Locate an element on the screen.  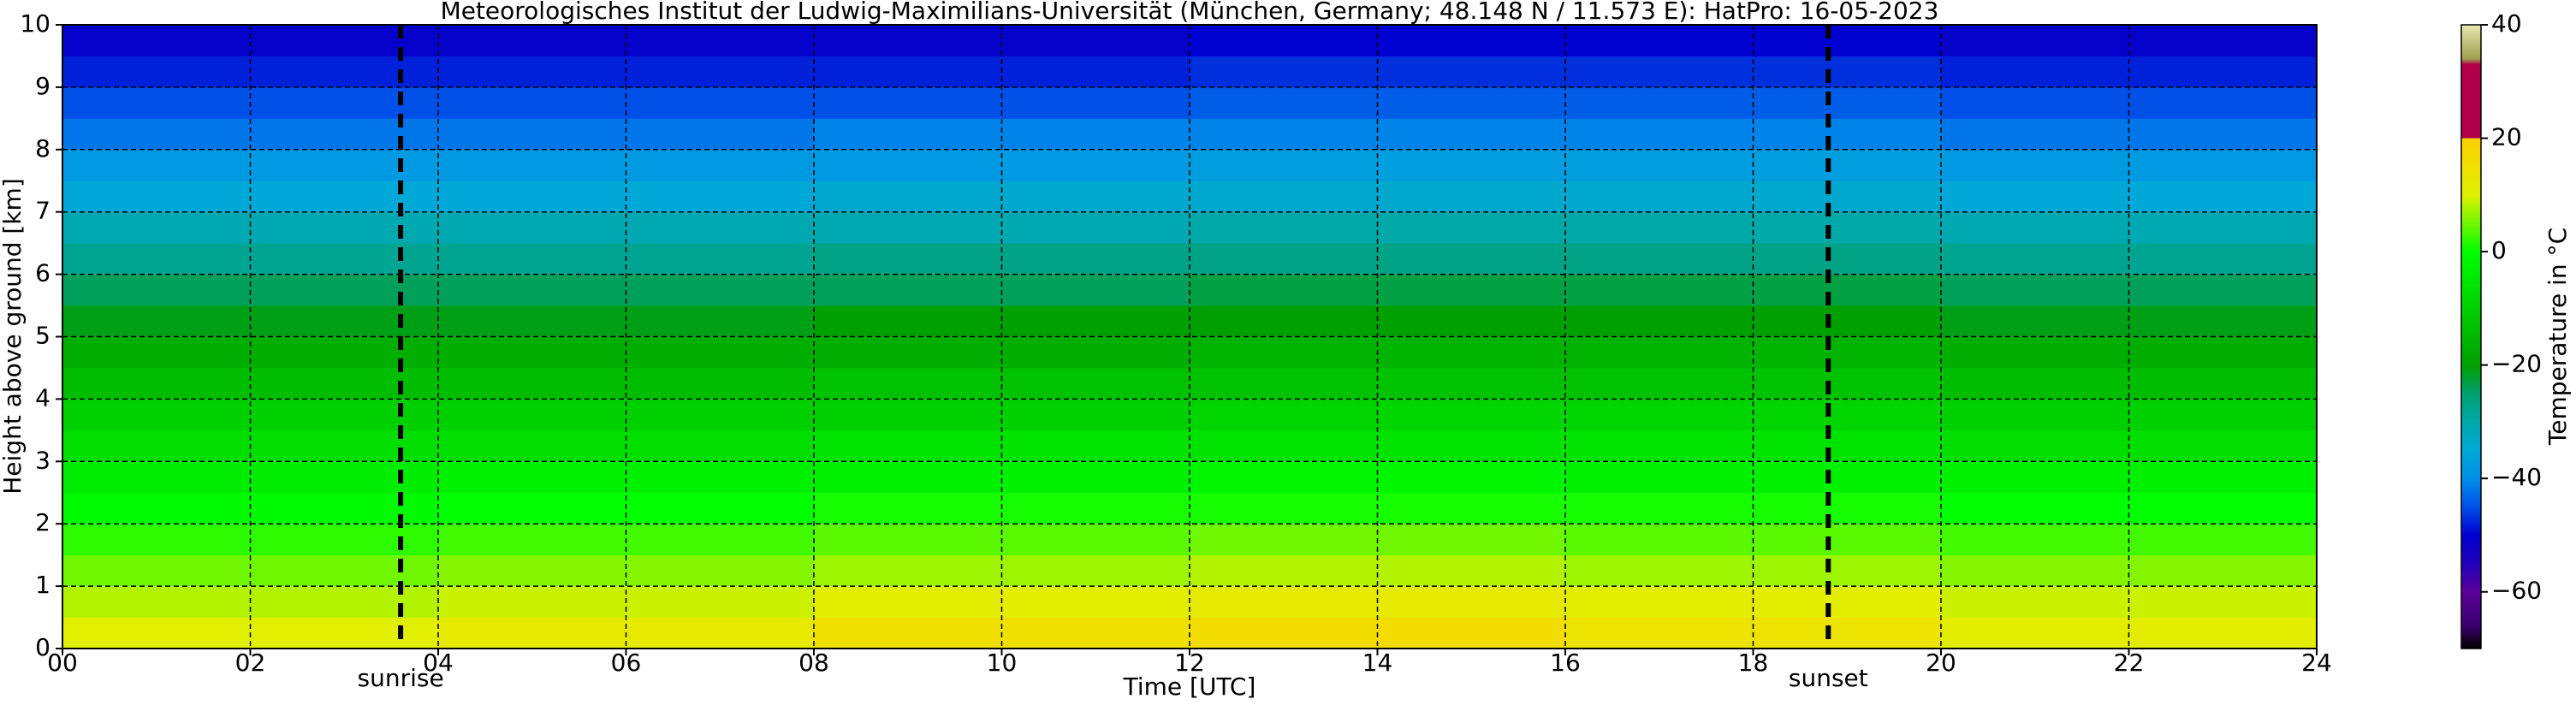
annotation-label: sunrise is located at coordinates (401, 678).